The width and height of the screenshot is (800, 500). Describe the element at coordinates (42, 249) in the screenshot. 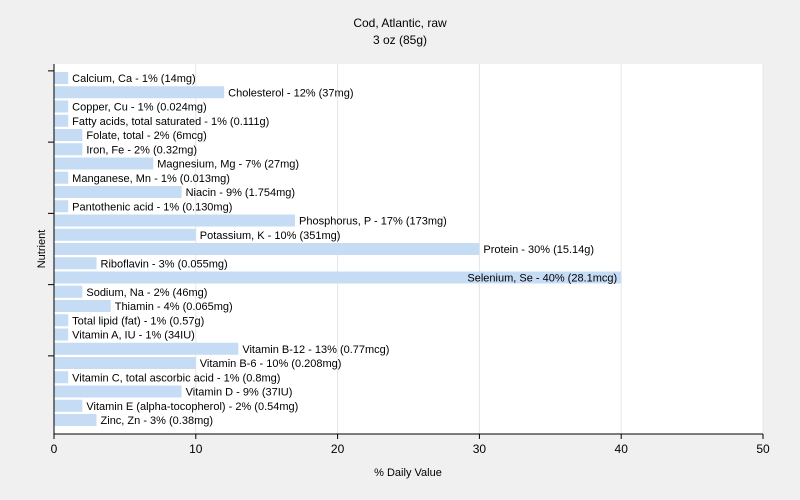

I see `y-axis-title: Nutrient` at that location.